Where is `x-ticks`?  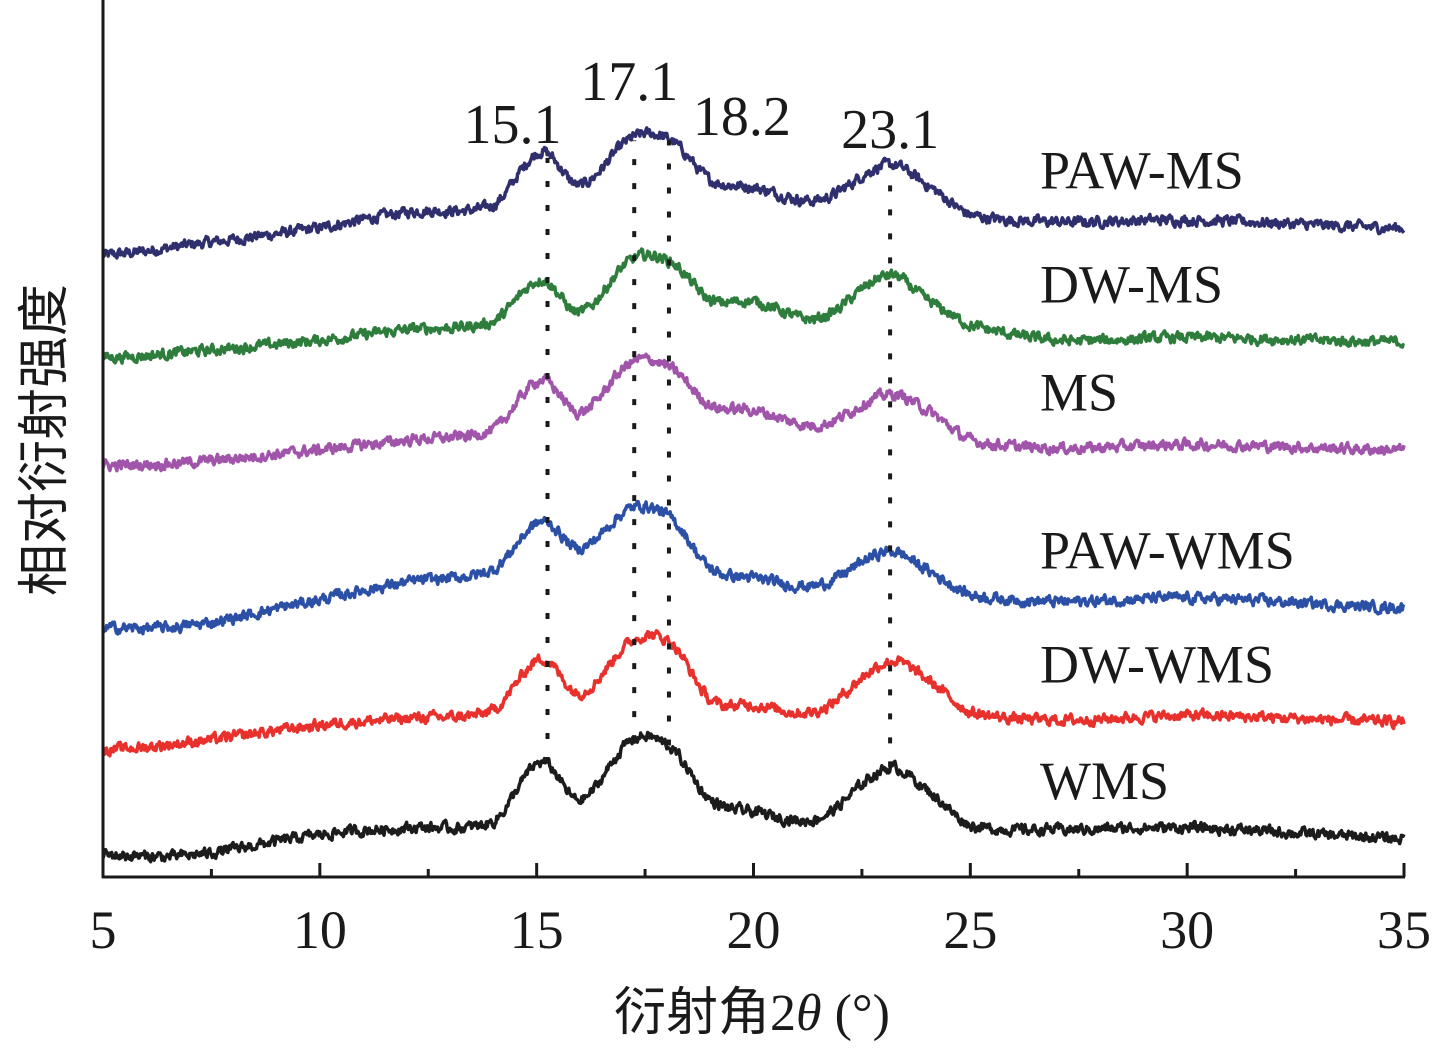
x-ticks is located at coordinates (753, 870).